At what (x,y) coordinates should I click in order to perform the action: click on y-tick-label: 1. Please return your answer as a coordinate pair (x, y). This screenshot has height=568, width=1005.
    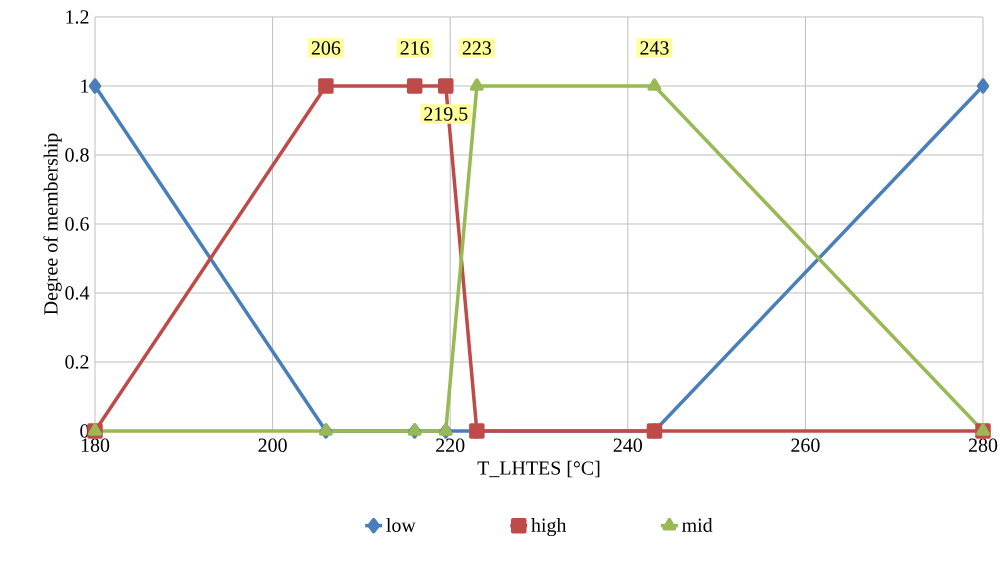
    Looking at the image, I should click on (85, 86).